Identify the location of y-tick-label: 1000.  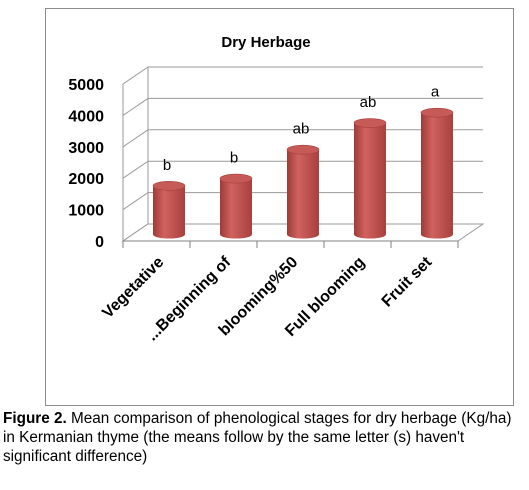
(86, 211).